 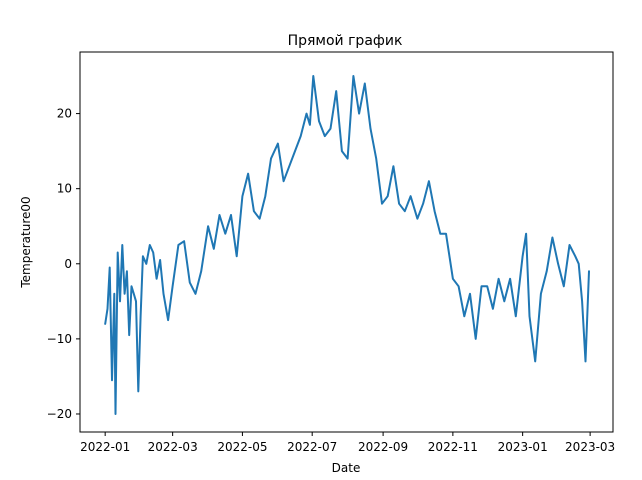 I want to click on x-tick-label: 2022-01, so click(x=105, y=447).